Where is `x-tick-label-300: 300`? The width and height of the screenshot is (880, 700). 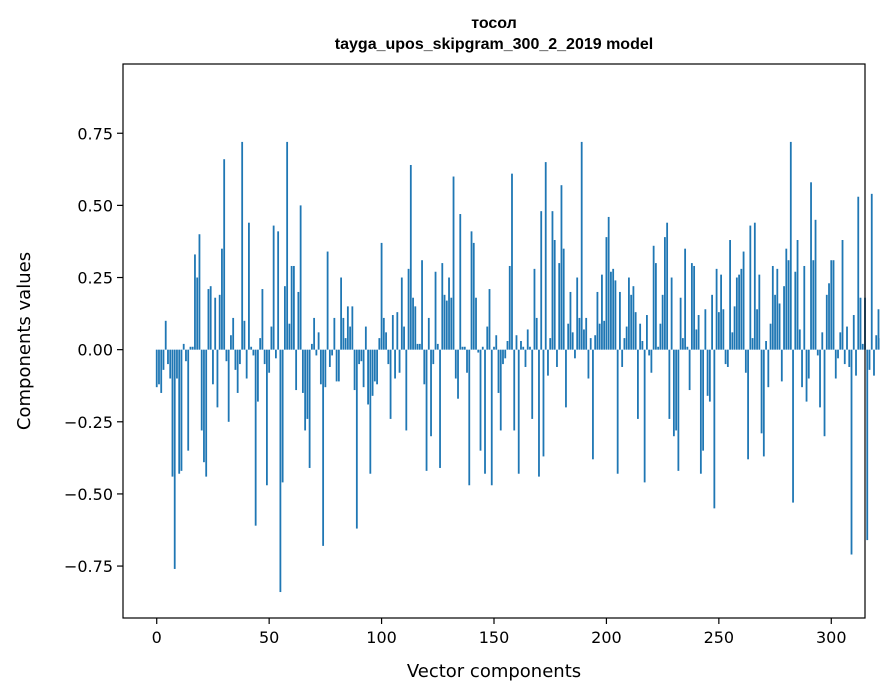
x-tick-label-300: 300 is located at coordinates (831, 637).